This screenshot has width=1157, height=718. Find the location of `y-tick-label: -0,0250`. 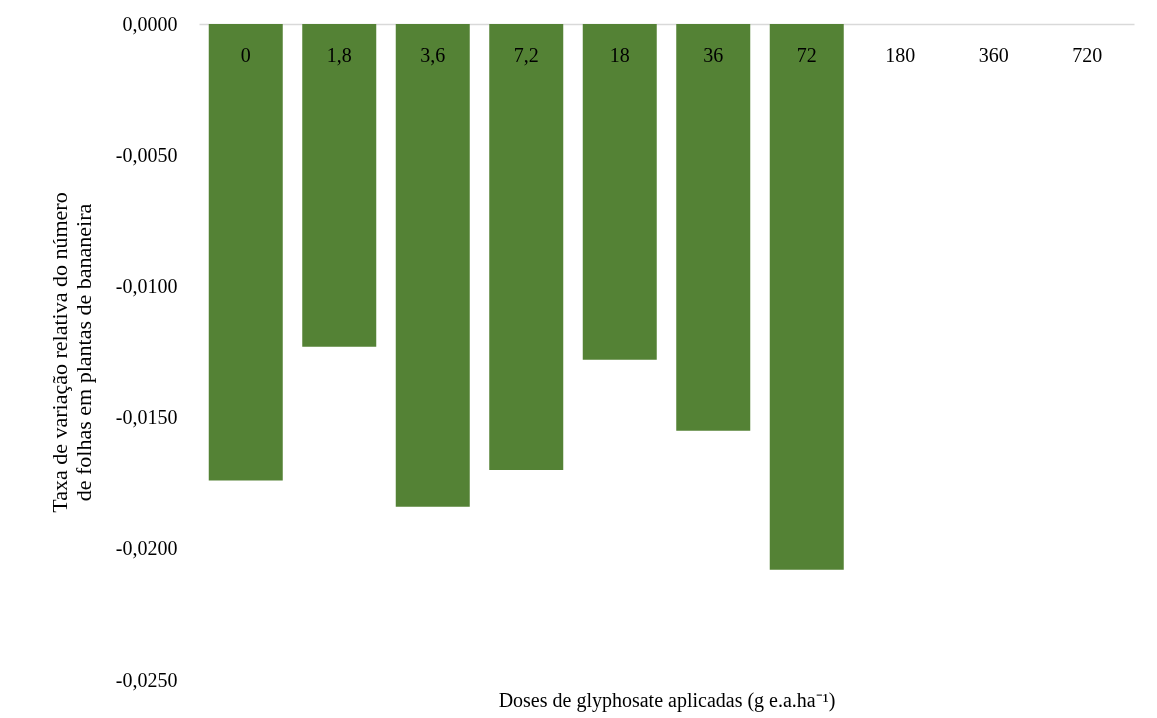

y-tick-label: -0,0250 is located at coordinates (146, 679).